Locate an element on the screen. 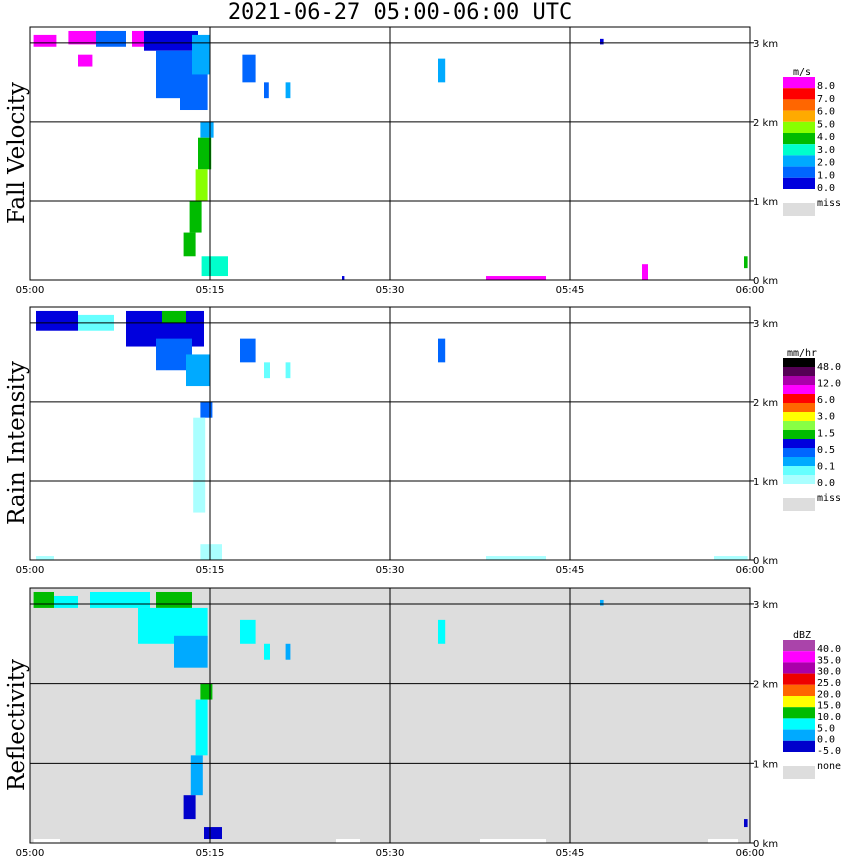 The image size is (850, 868). legend-label: 12.0 is located at coordinates (829, 384).